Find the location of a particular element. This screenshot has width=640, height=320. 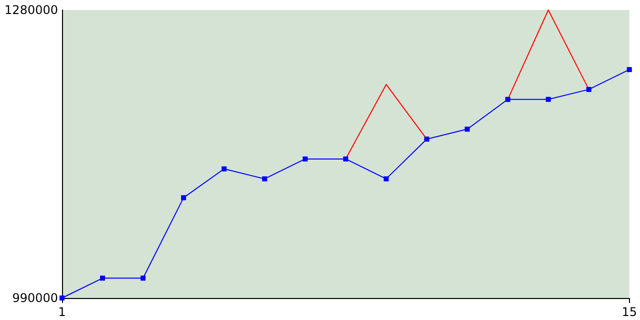

y-tick-label: 990000 is located at coordinates (35, 298).